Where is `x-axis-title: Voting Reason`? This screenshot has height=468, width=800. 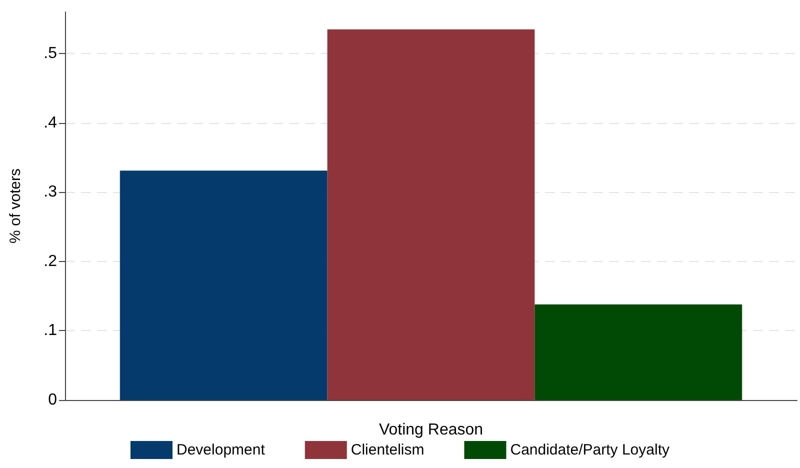 x-axis-title: Voting Reason is located at coordinates (431, 430).